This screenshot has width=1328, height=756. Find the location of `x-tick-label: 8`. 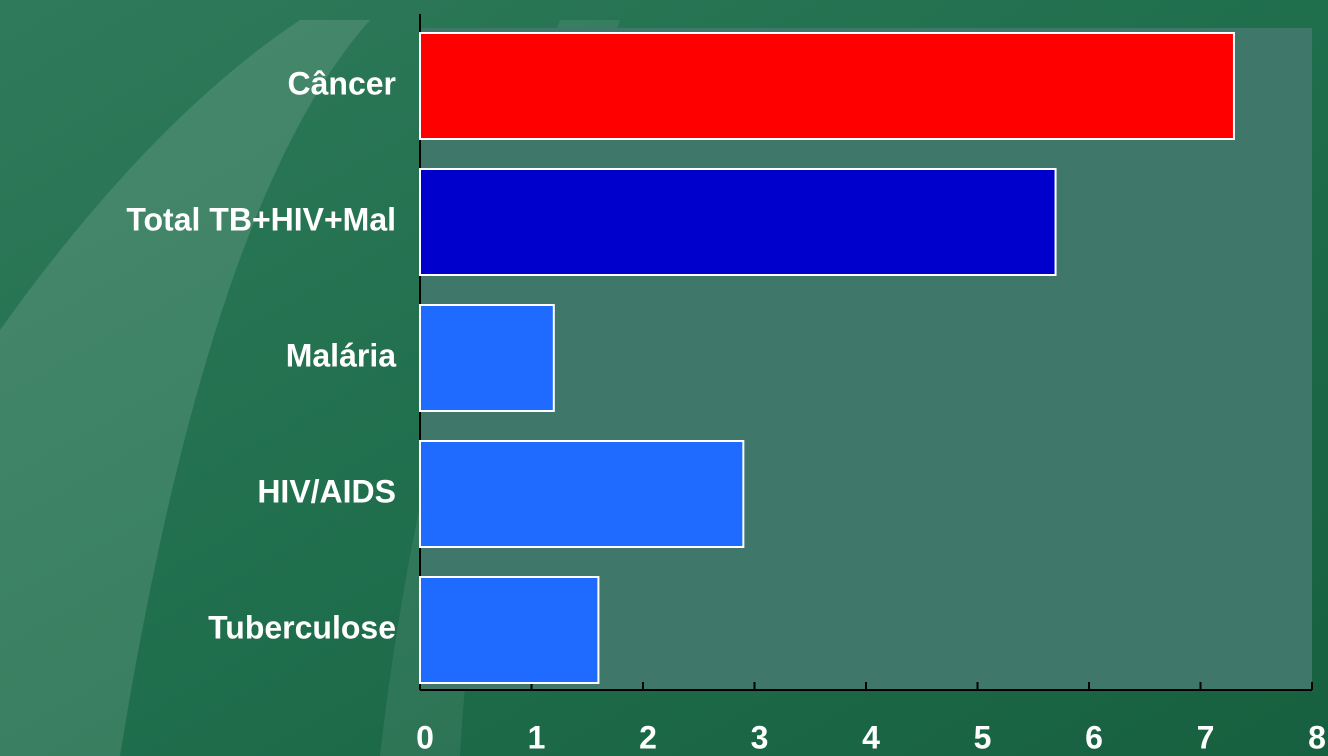

x-tick-label: 8 is located at coordinates (1317, 737).